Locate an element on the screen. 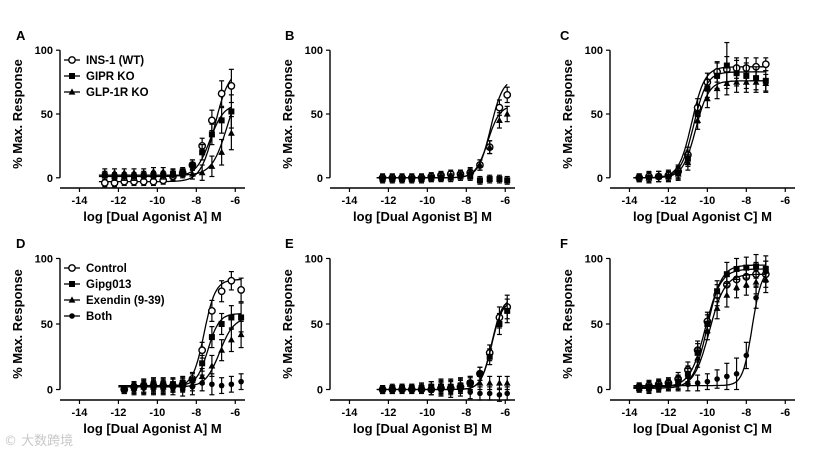  legend-label: Exendin (9-39) is located at coordinates (125, 301).